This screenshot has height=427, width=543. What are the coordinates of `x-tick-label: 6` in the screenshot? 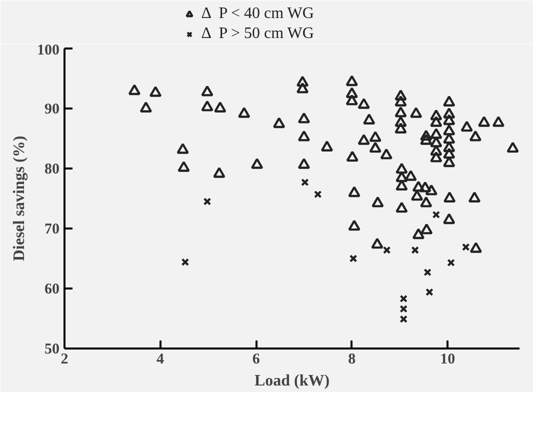 It's located at (256, 360).